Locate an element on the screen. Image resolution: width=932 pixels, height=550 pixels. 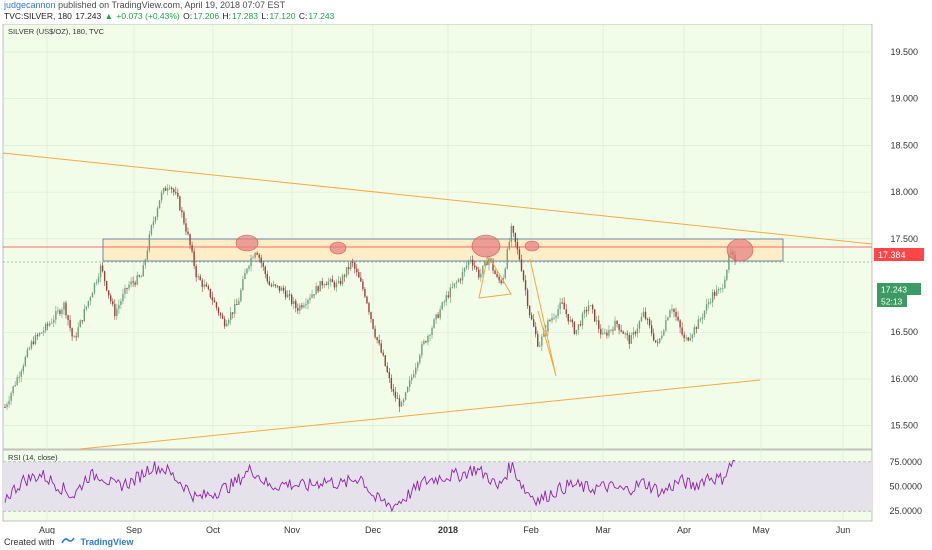
y-tick-label: 17.500 is located at coordinates (904, 239).